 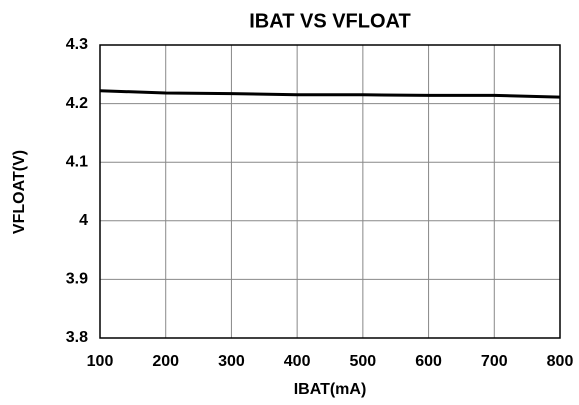 I want to click on y-tick-label: 4.3, so click(x=77, y=44).